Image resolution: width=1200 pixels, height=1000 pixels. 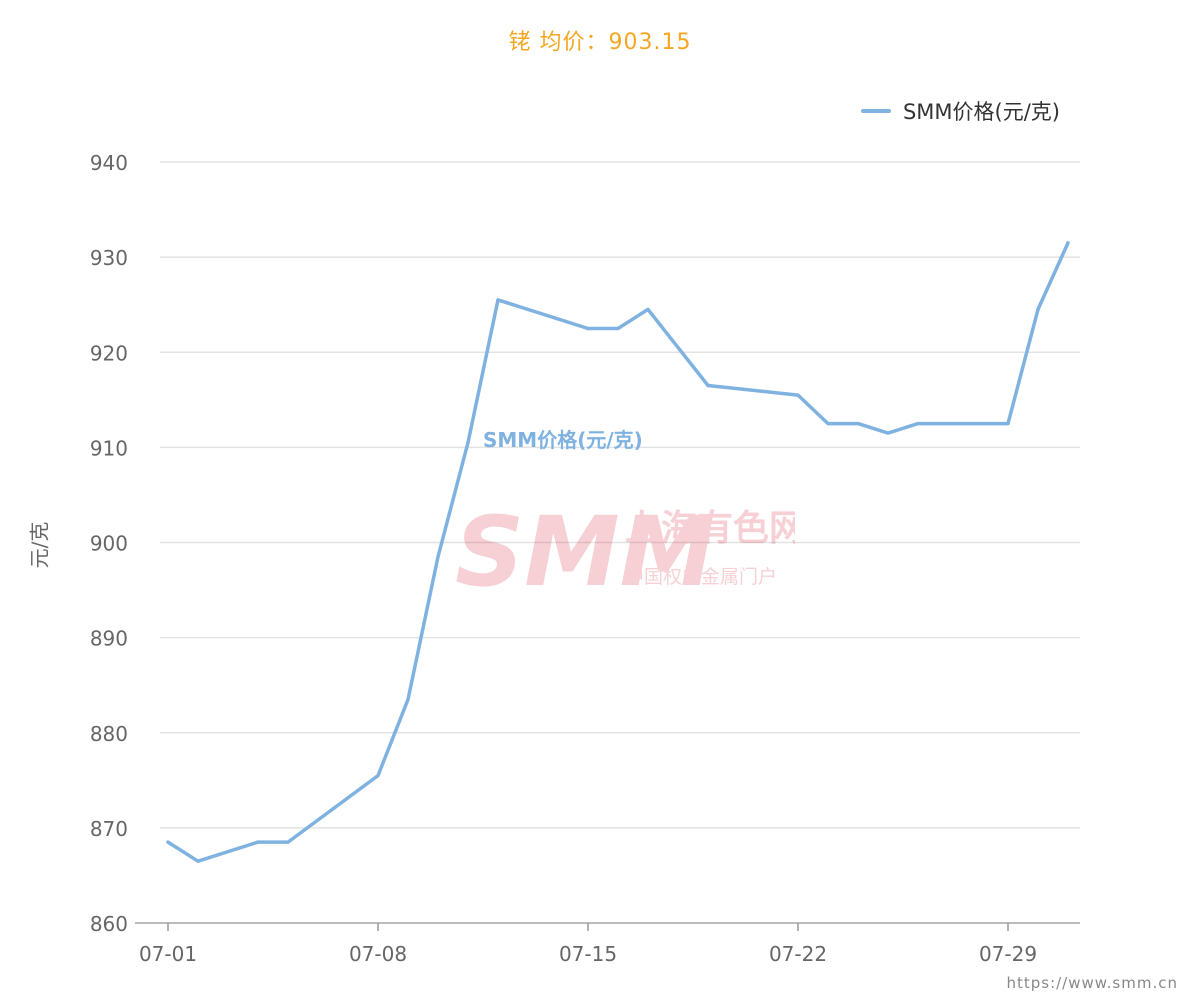 I want to click on x-axis: 07-01 07-08 07-15 07-22 07-29, so click(x=607, y=944).